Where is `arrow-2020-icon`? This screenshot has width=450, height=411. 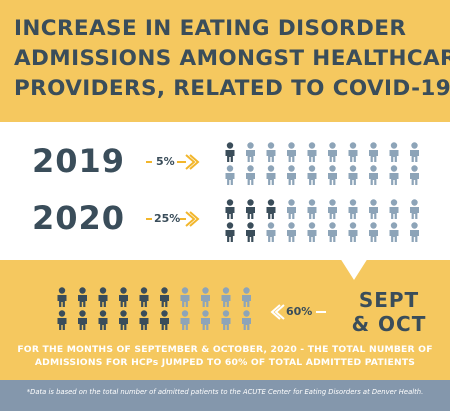 arrow-2020-icon is located at coordinates (173, 219).